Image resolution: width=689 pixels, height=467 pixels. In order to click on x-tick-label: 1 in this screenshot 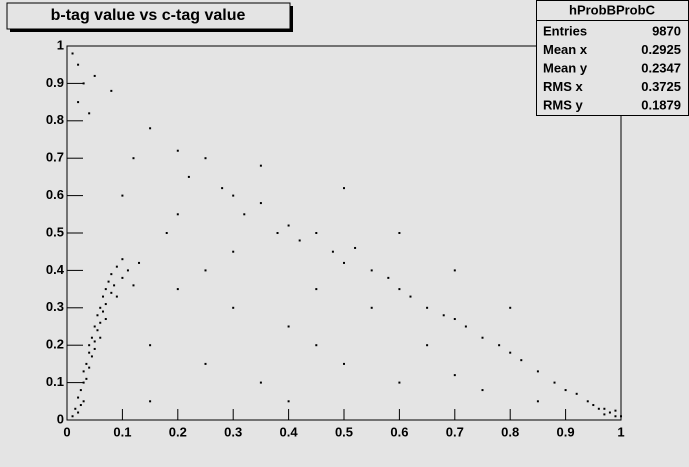, I will do `click(620, 431)`.